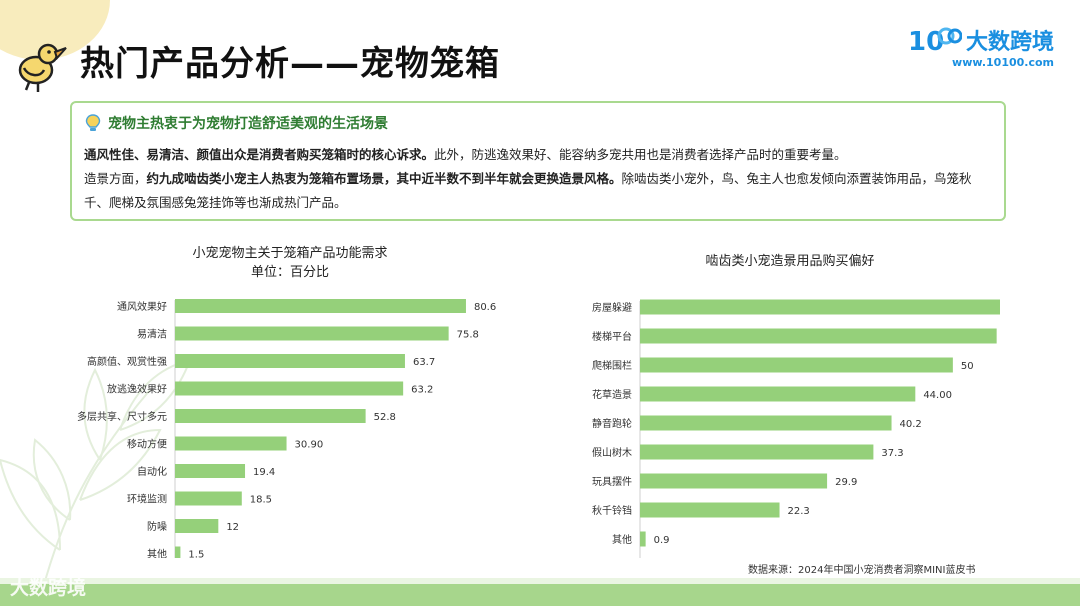  Describe the element at coordinates (147, 499) in the screenshot. I see `chart-1-category-label: 环境监测` at that location.